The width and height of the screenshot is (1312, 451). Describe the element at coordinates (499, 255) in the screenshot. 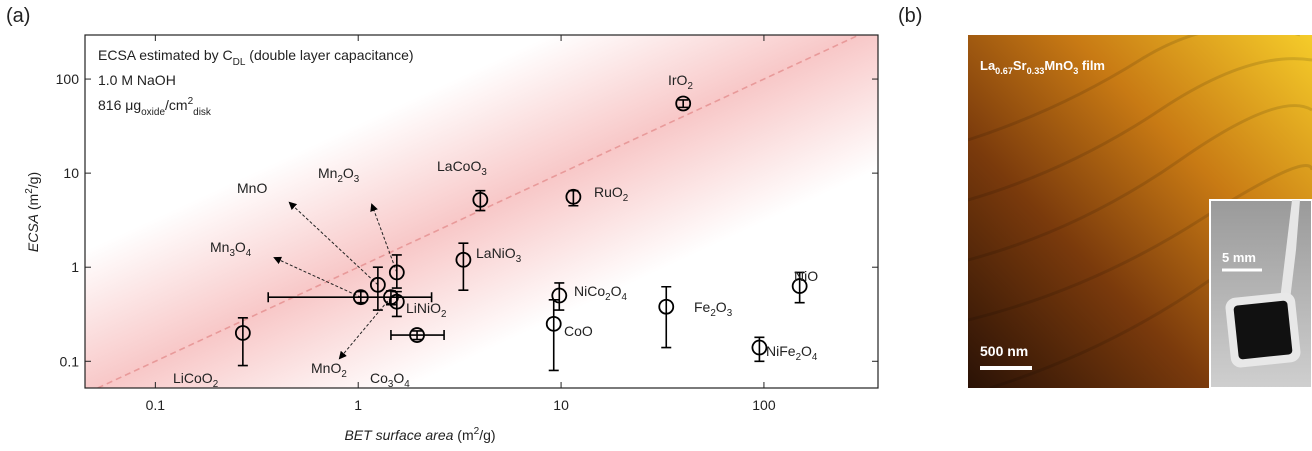

I see `point-label: LaNiO3` at that location.